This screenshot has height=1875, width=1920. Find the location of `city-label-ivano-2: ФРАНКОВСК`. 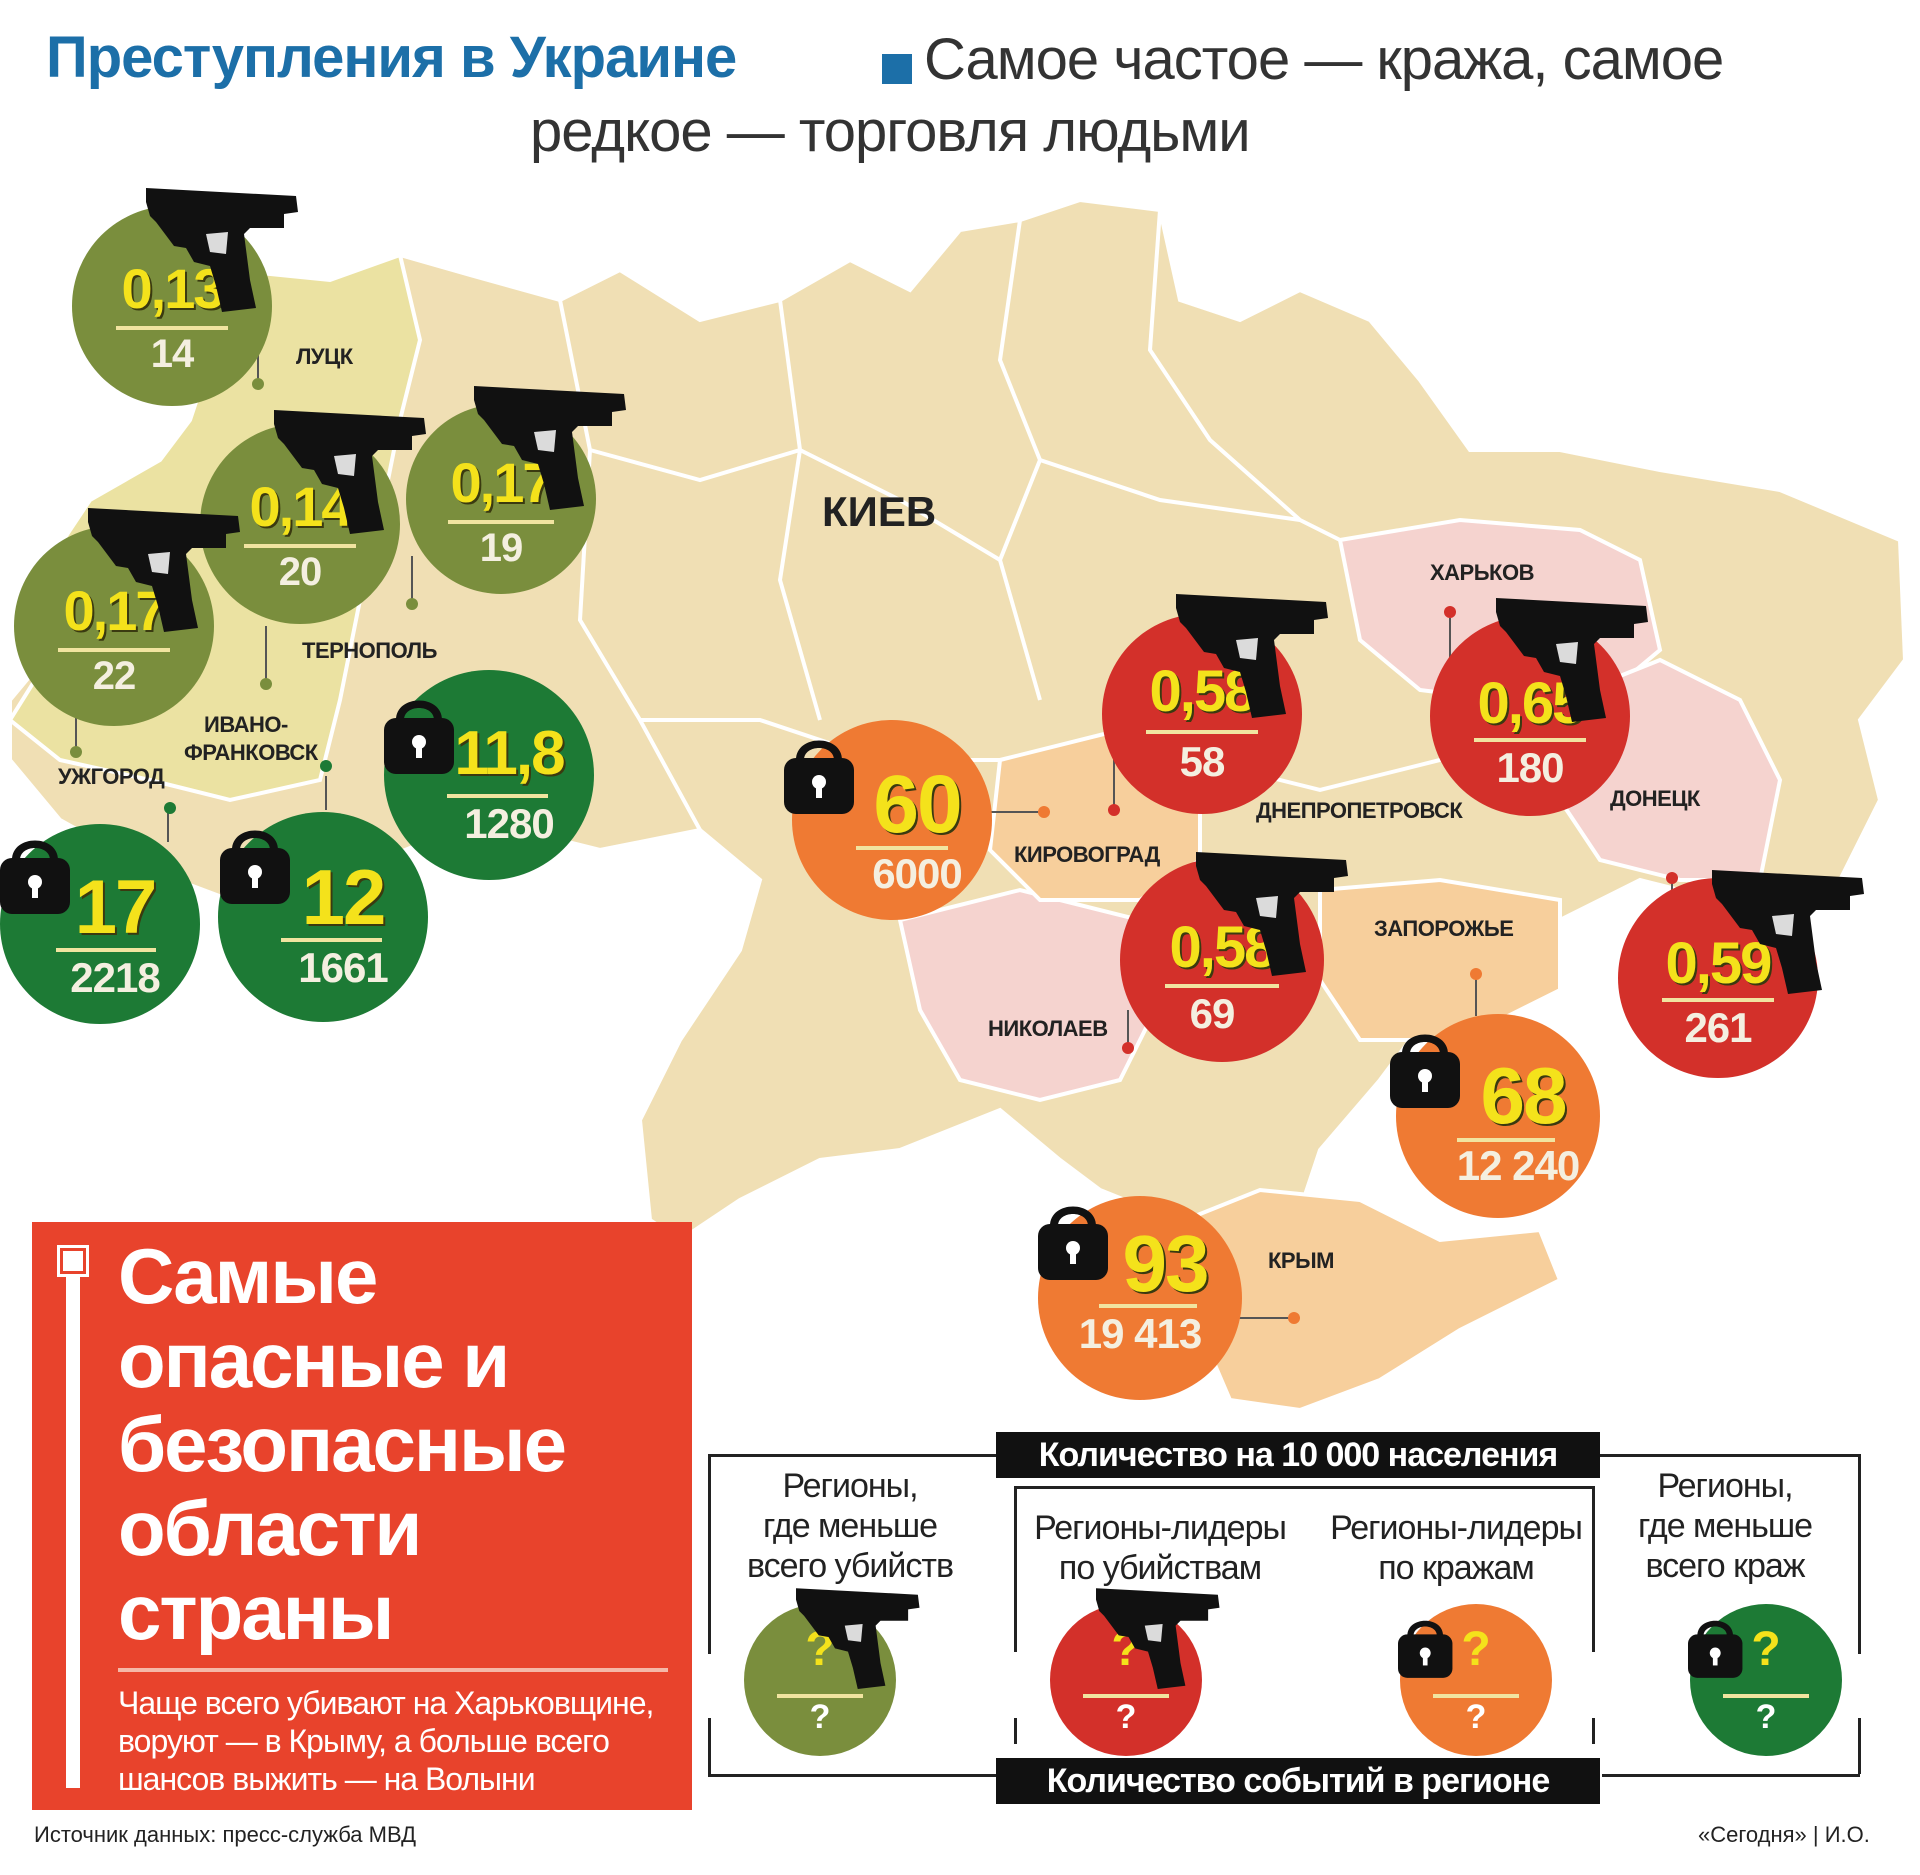

city-label-ivano-2: ФРАНКОВСК is located at coordinates (251, 752).